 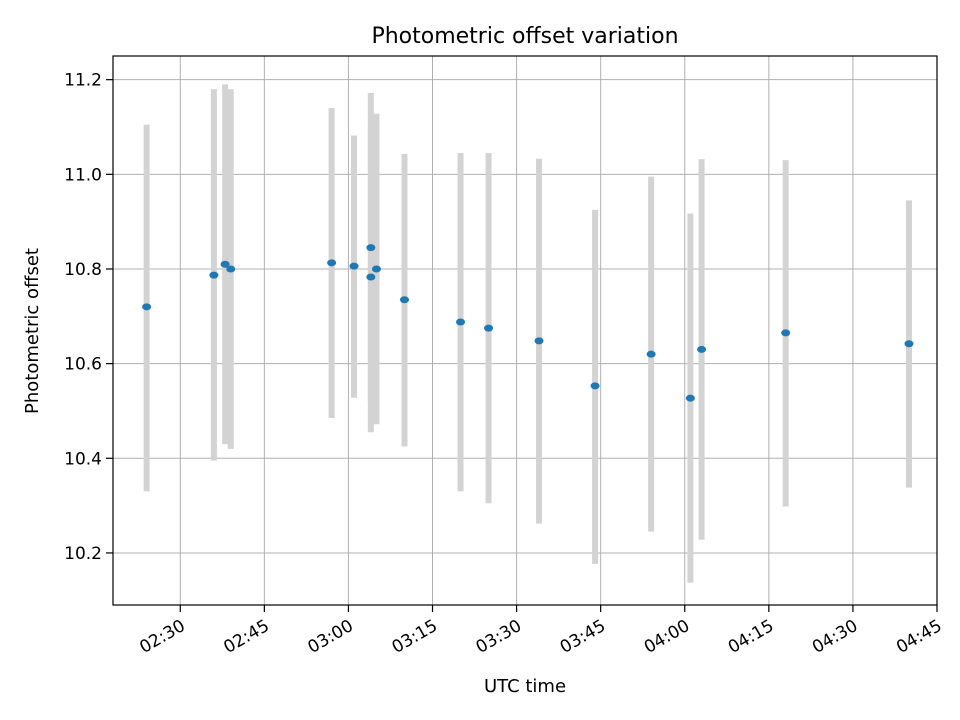 I want to click on x-tick-label-9: 04:45, so click(x=919, y=637).